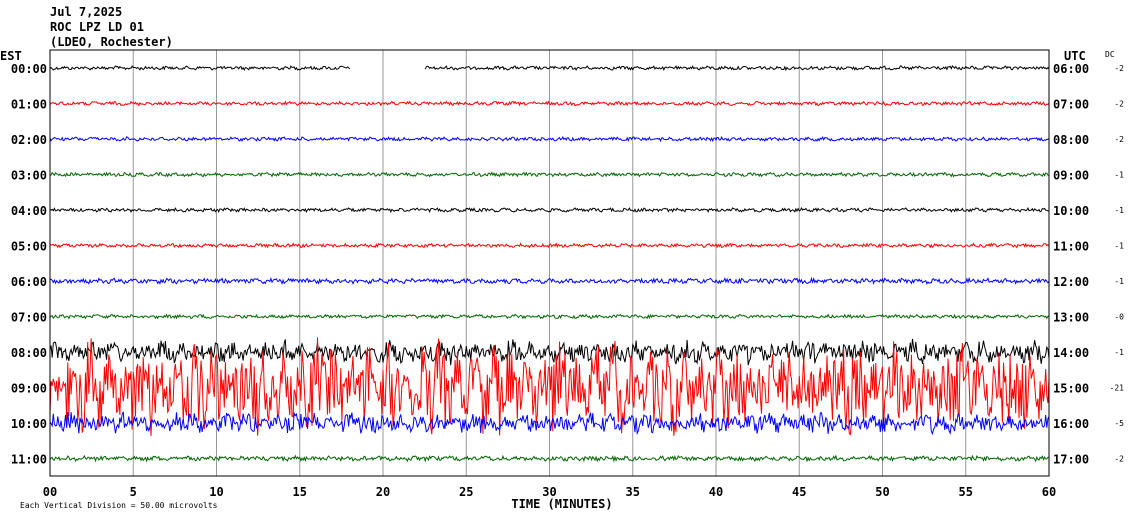 Image resolution: width=1130 pixels, height=519 pixels. Describe the element at coordinates (466, 492) in the screenshot. I see `x-tick-label: 25` at that location.